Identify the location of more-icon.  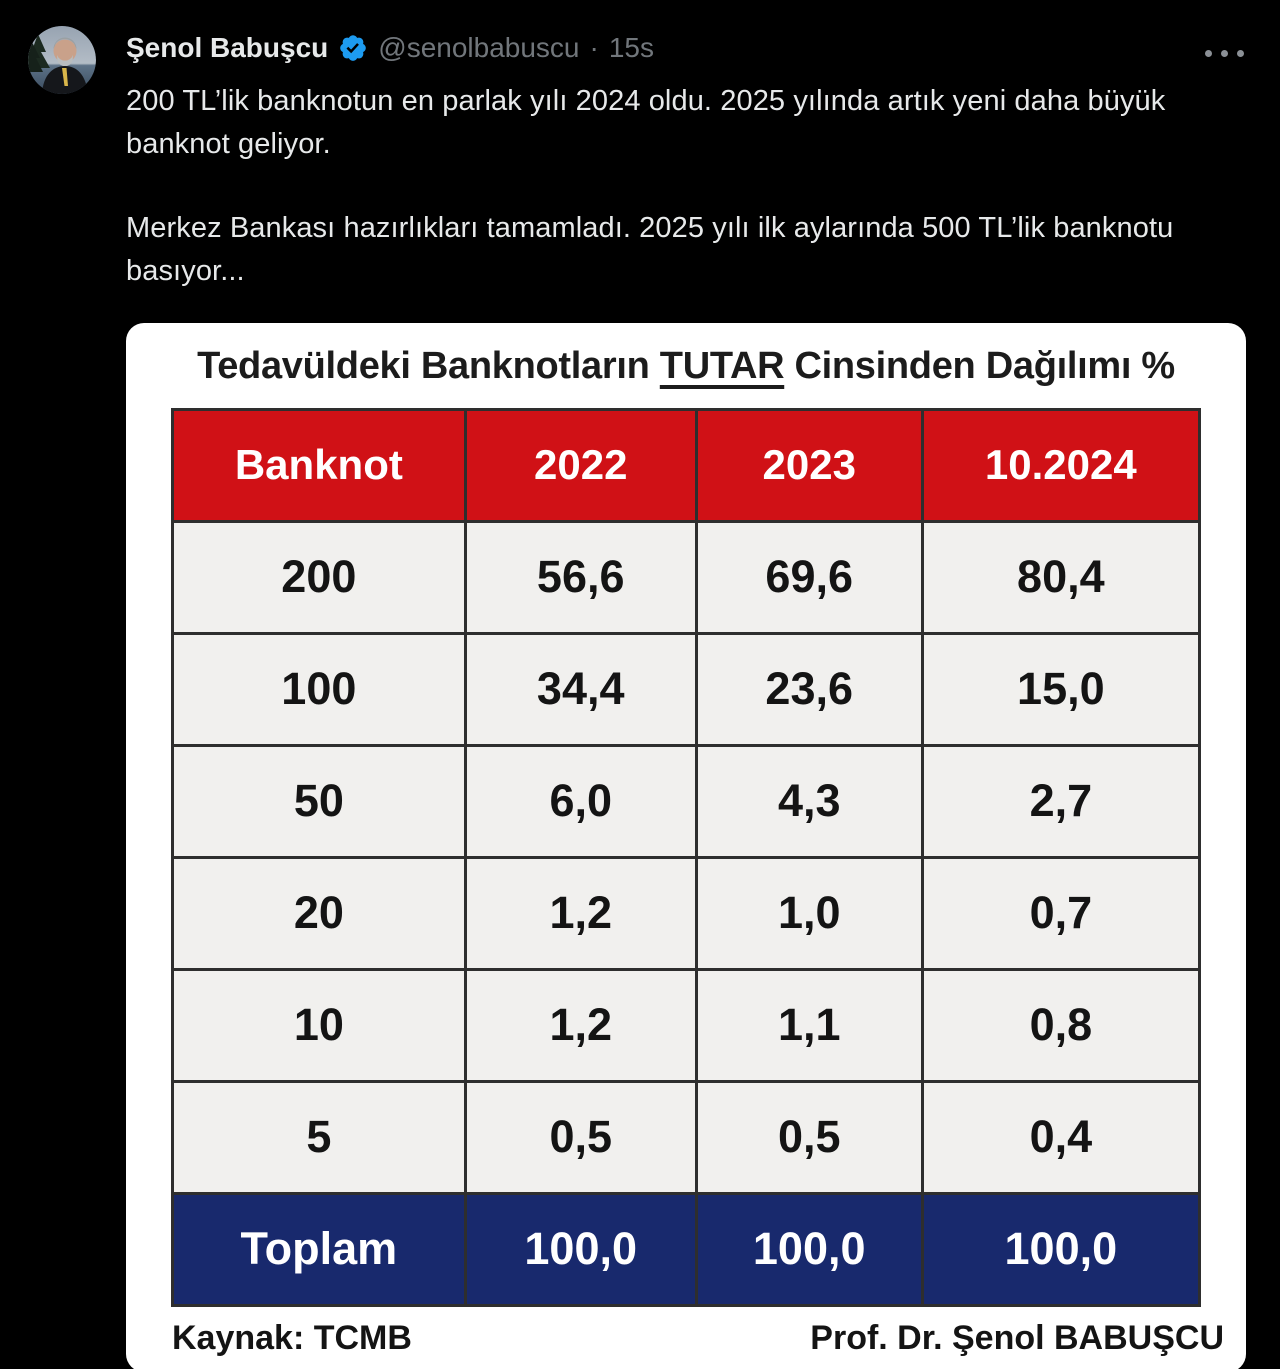
(1224, 53).